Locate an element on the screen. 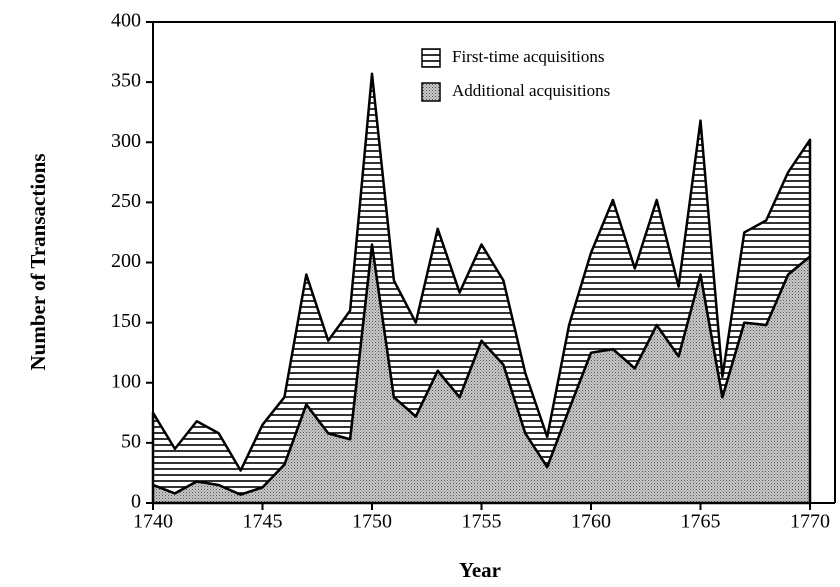 The width and height of the screenshot is (840, 587). y-tick-label: 350 is located at coordinates (126, 81).